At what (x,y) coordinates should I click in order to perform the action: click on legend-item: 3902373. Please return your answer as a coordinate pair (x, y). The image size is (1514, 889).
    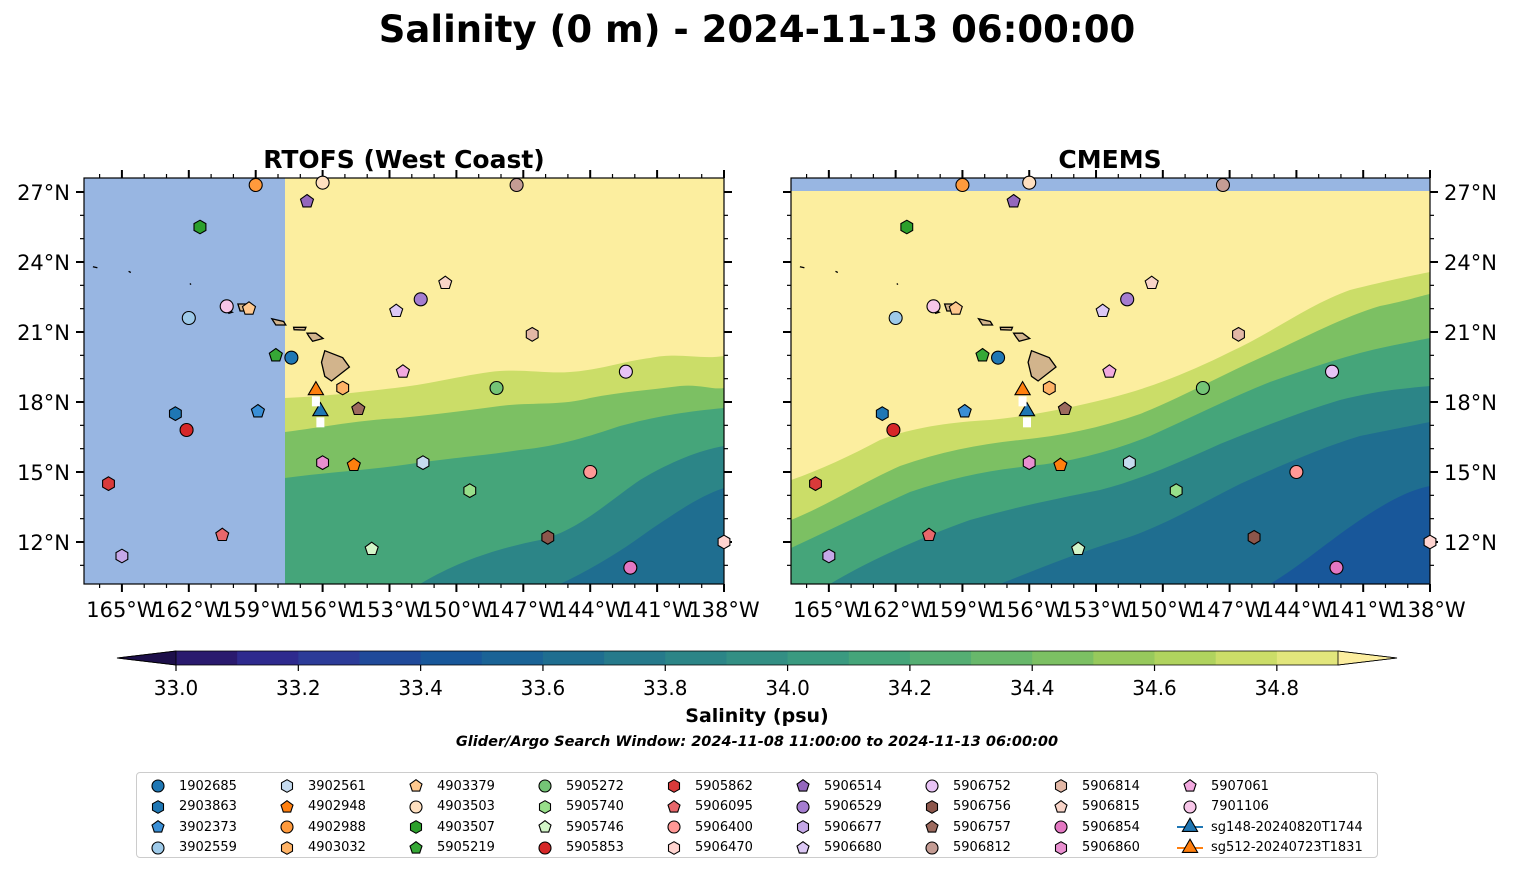
    Looking at the image, I should click on (191, 827).